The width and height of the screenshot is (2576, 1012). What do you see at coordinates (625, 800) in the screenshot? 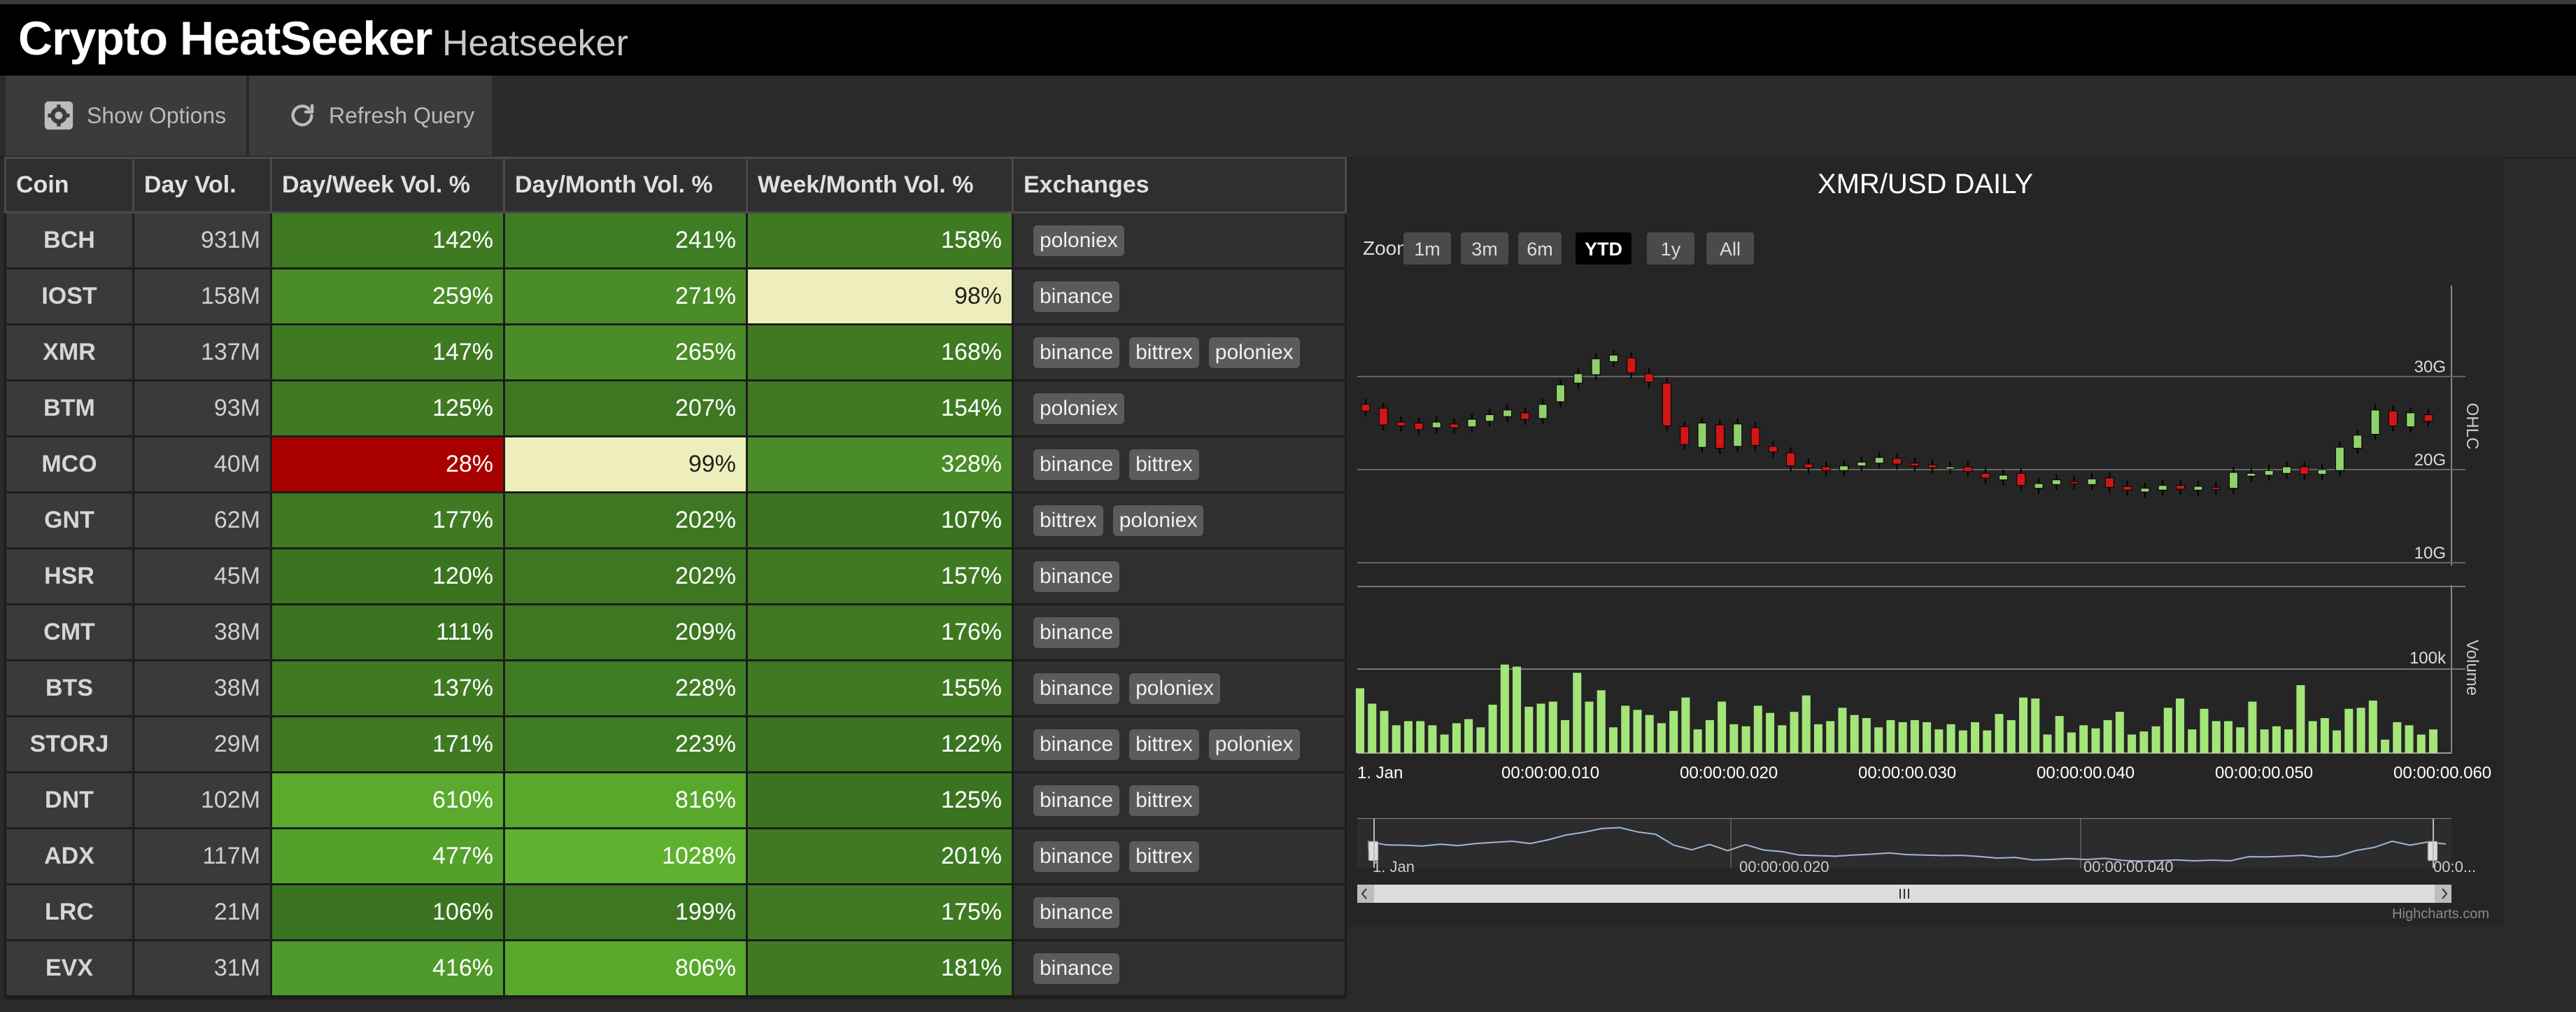
I see `day-month-pct-cell: 816%` at bounding box center [625, 800].